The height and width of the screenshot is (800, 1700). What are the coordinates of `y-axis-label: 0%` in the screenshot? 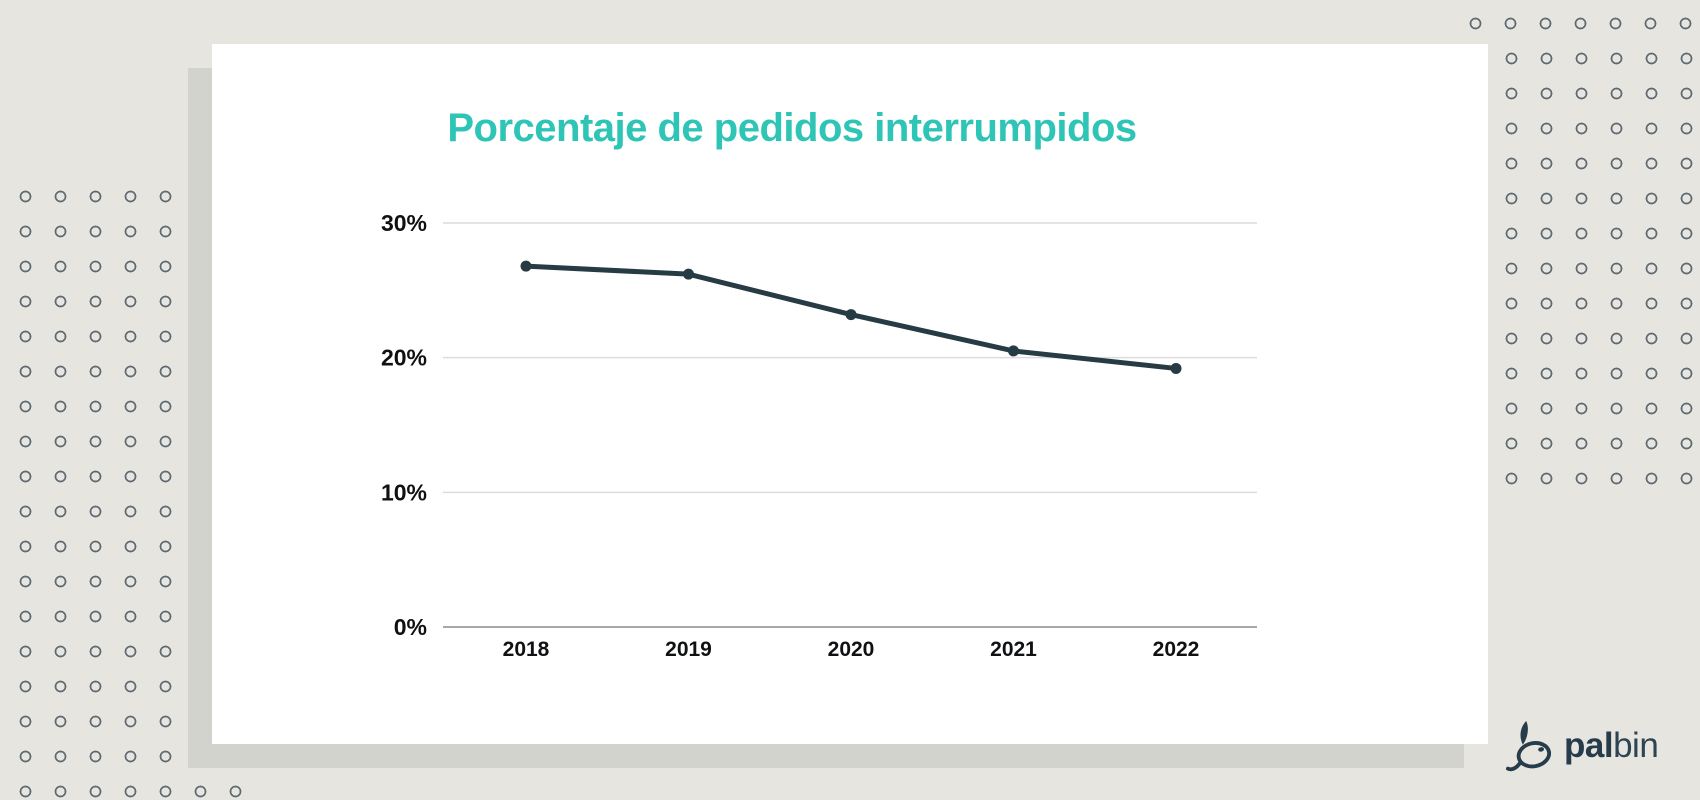 It's located at (410, 627).